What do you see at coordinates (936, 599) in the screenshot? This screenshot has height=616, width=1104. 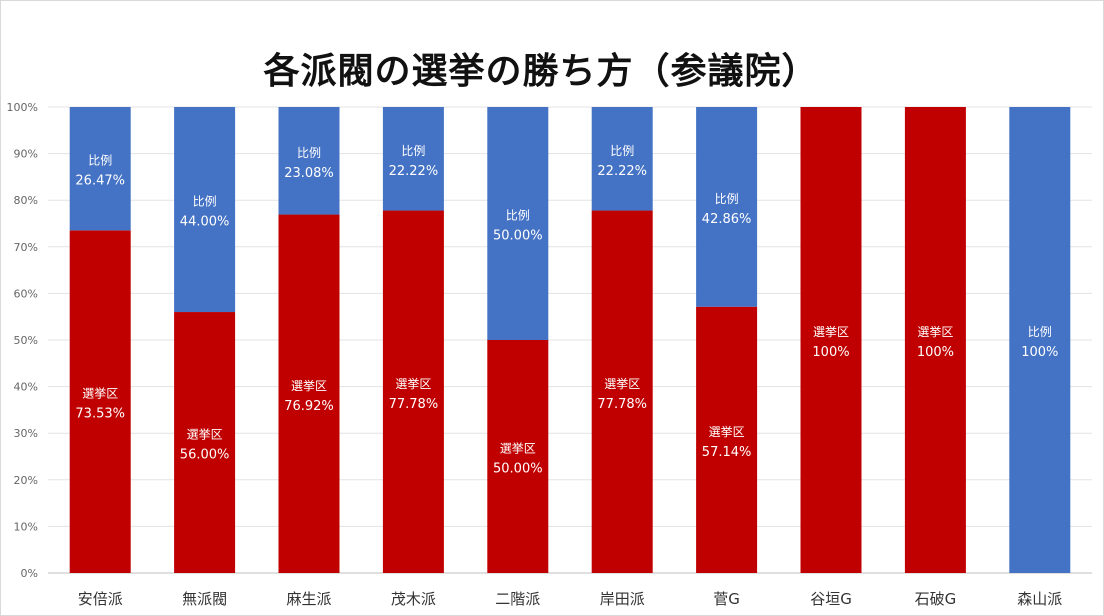 I see `x-category-label: 石破G` at bounding box center [936, 599].